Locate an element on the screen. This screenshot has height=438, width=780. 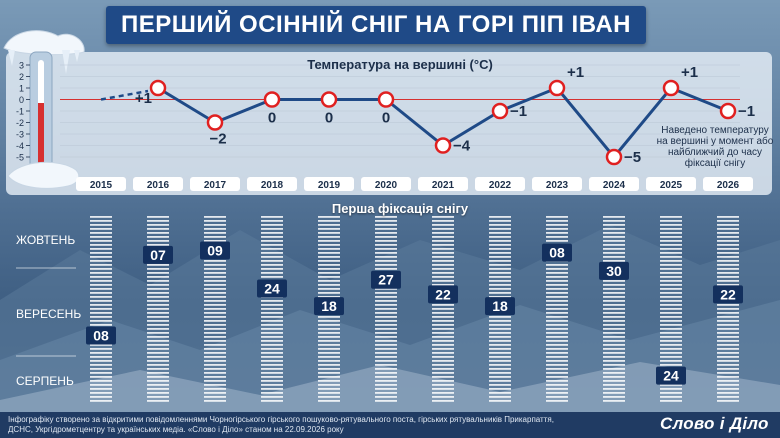
temp-tick-label: -3 is located at coordinates (20, 135).